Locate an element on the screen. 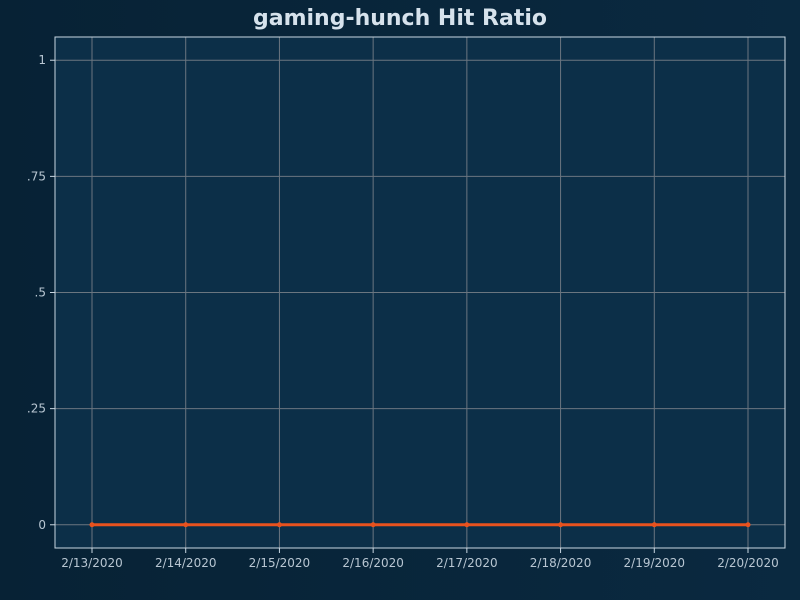 This screenshot has width=800, height=600. chart-title: gaming-hunch Hit Ratio is located at coordinates (400, 18).